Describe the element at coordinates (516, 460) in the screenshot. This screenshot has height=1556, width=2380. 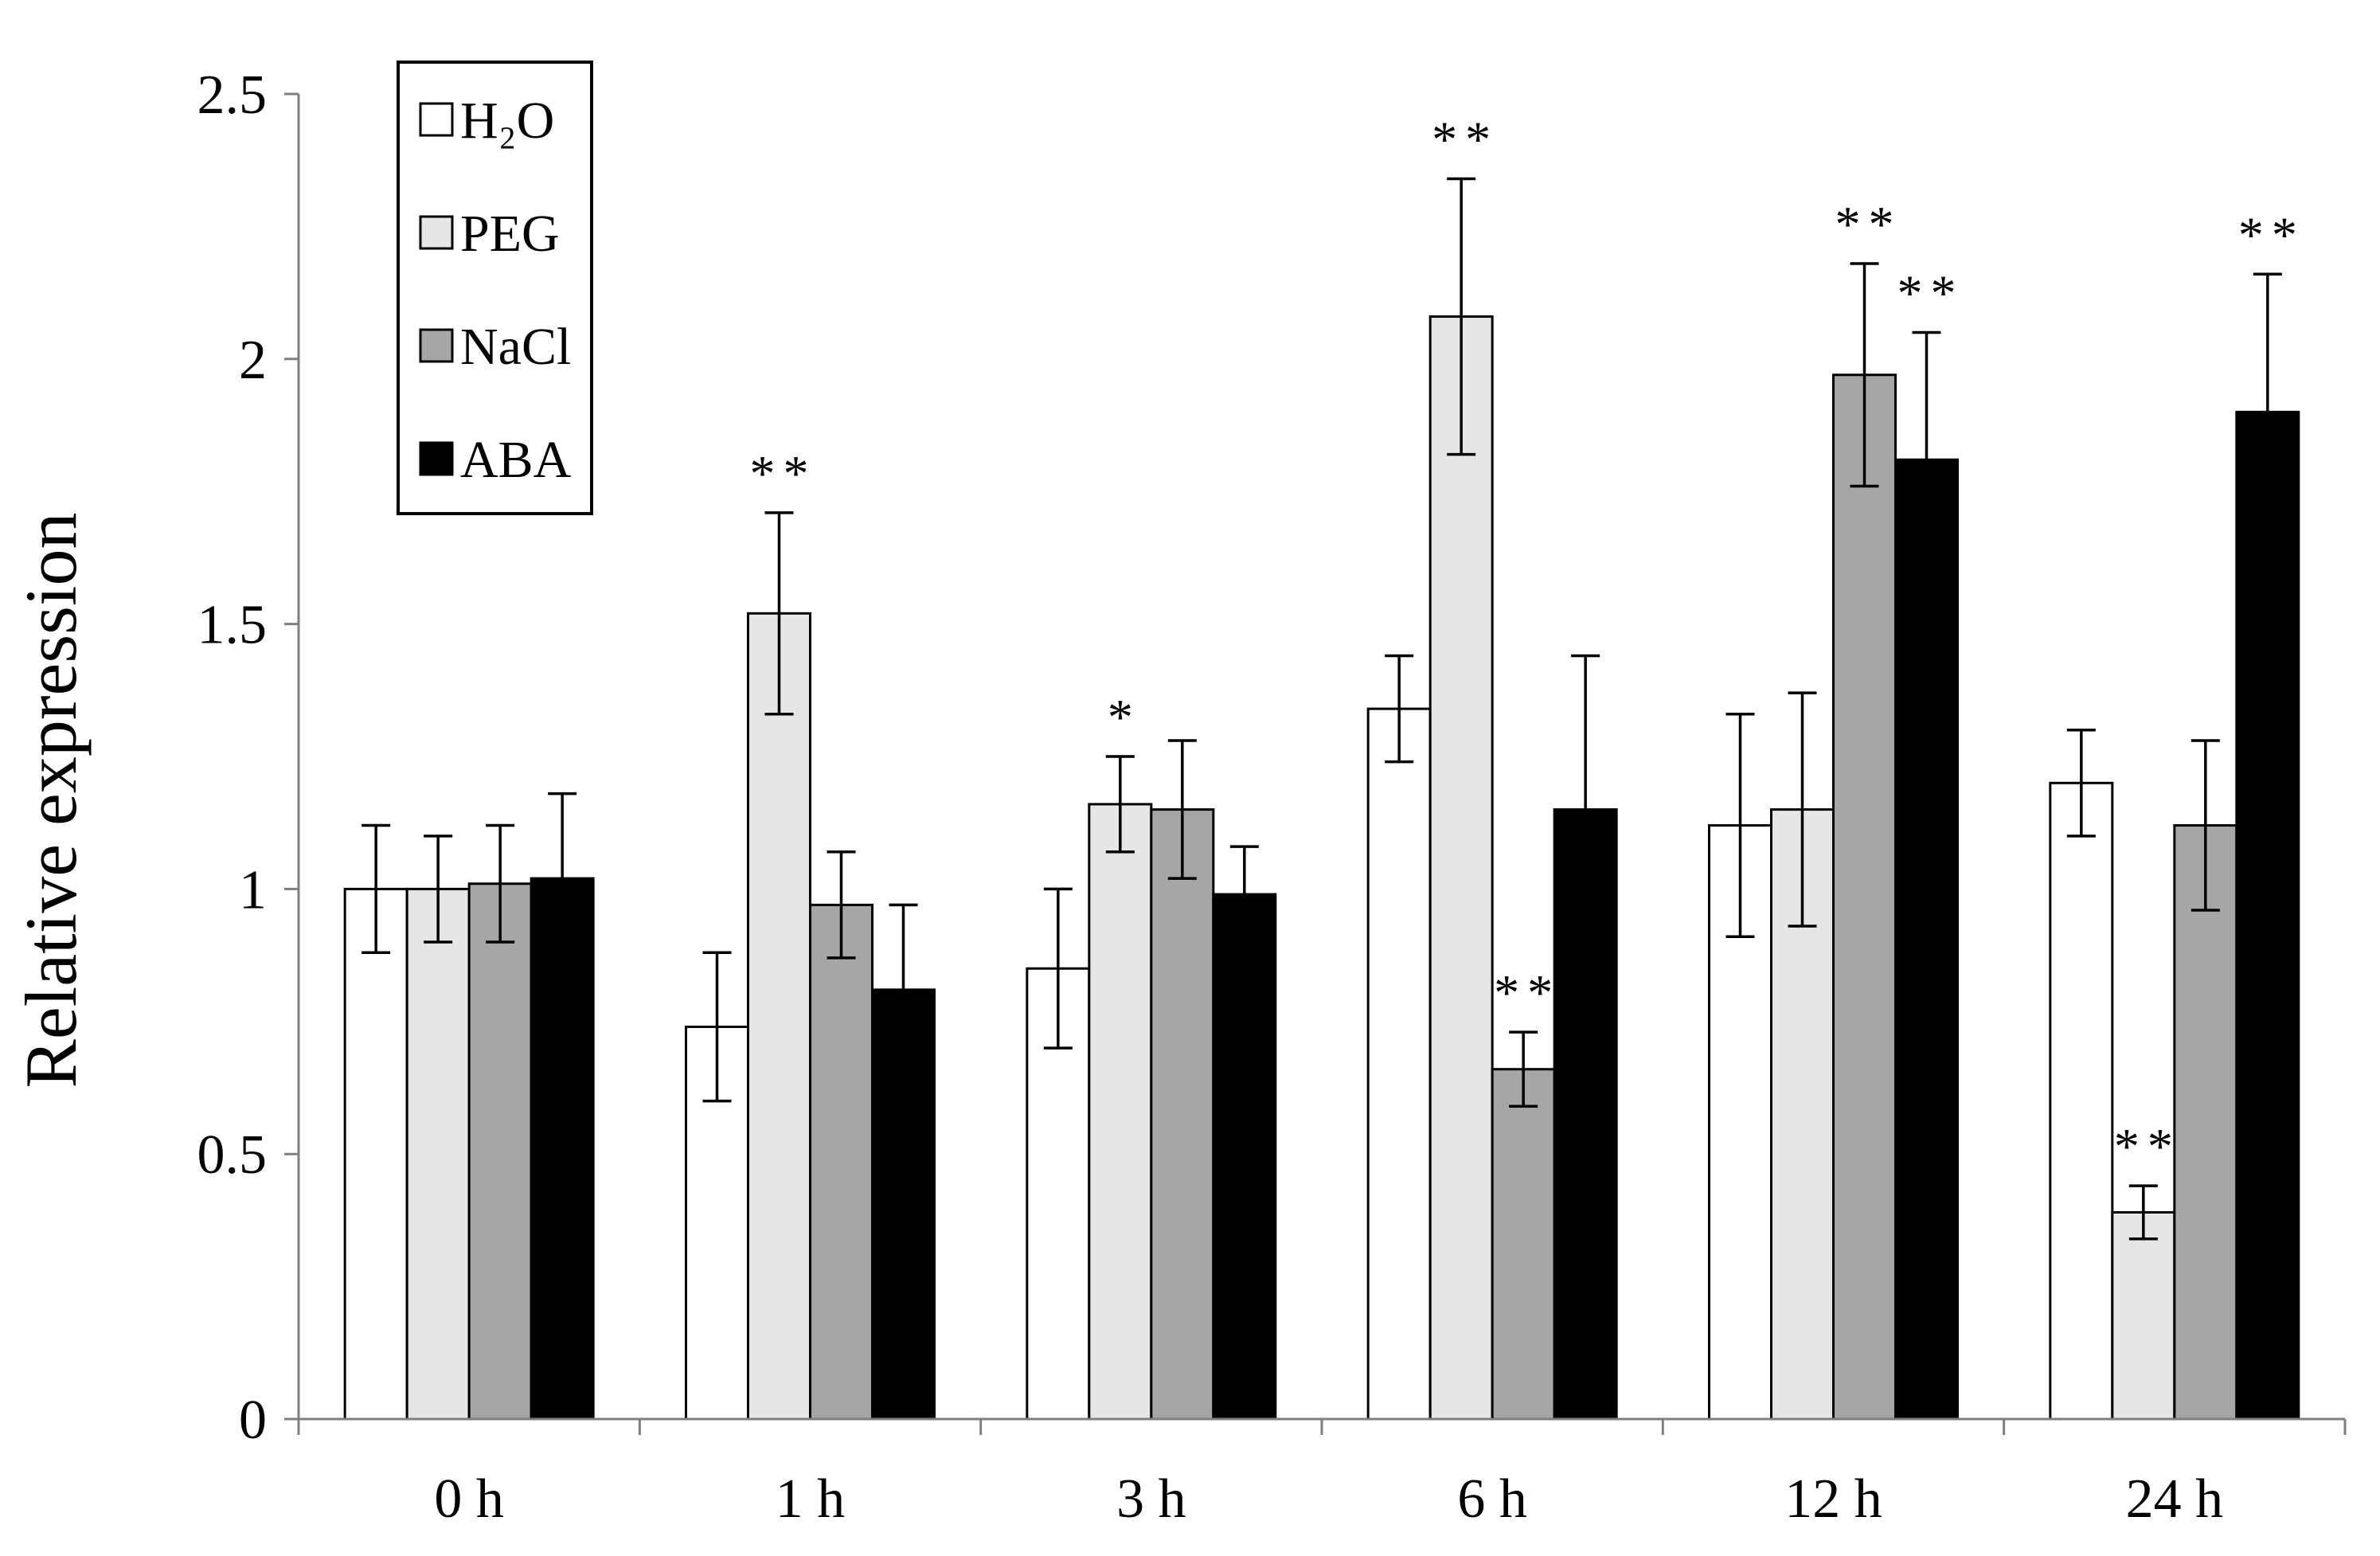
I see `legend-label: ABA` at that location.